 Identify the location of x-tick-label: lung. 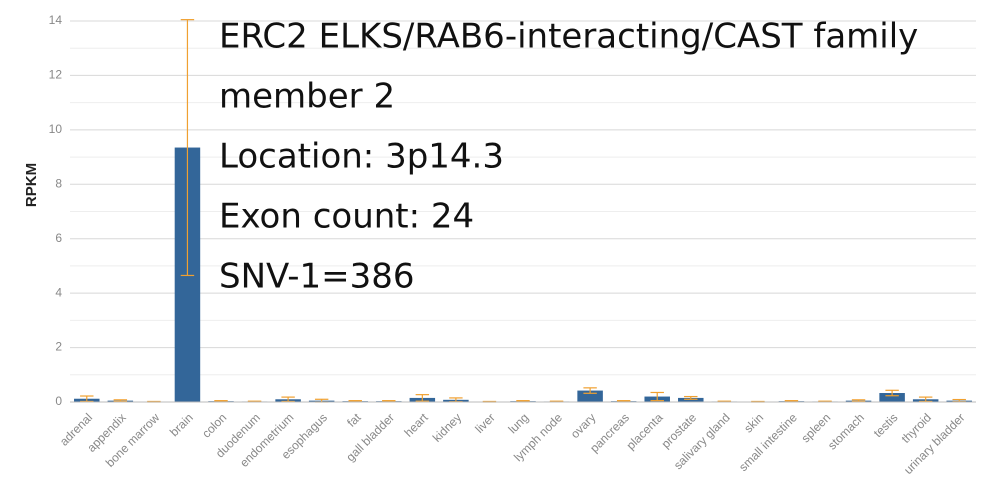
(518, 423).